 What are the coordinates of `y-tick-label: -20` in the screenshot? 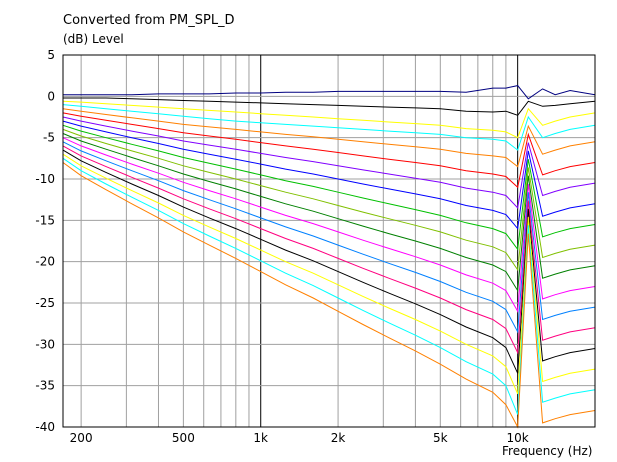 It's located at (45, 262).